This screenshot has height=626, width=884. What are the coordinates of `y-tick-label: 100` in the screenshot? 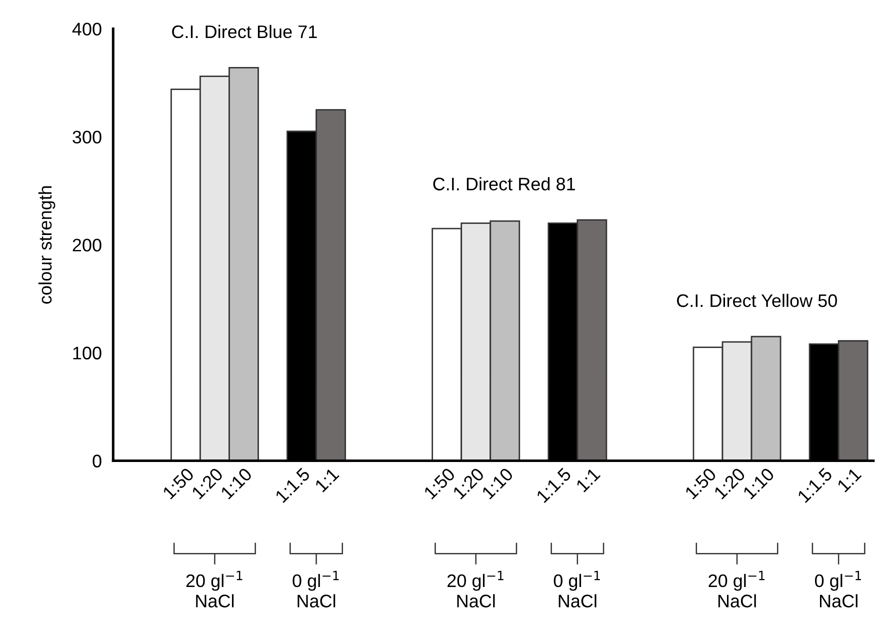 It's located at (87, 353).